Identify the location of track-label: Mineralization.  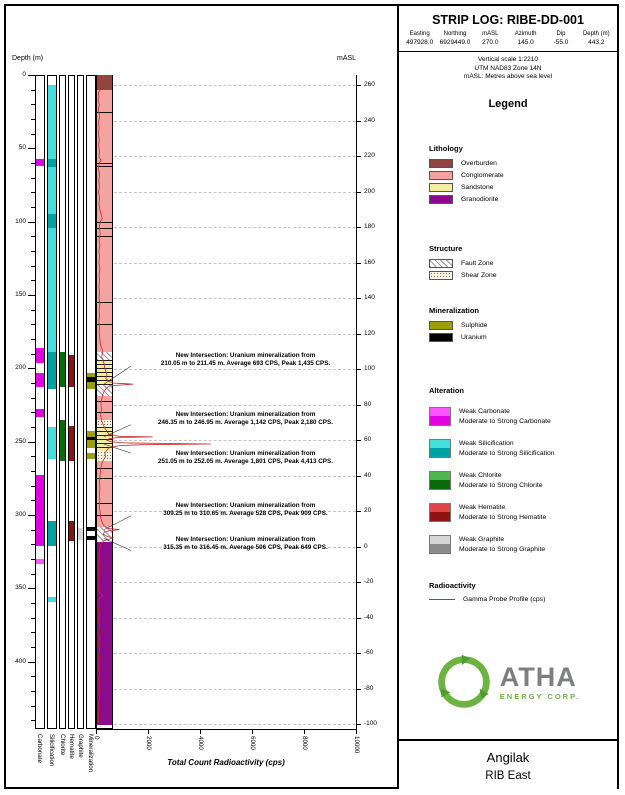
(90, 753).